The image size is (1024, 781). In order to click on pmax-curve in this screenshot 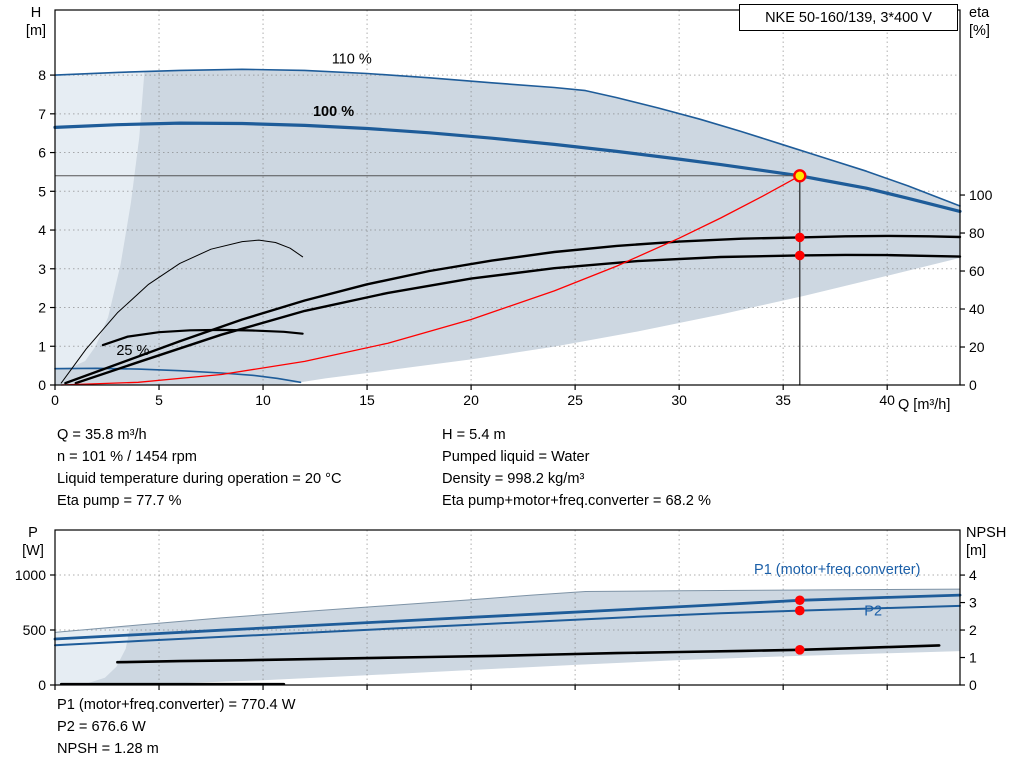, I will do `click(507, 610)`.